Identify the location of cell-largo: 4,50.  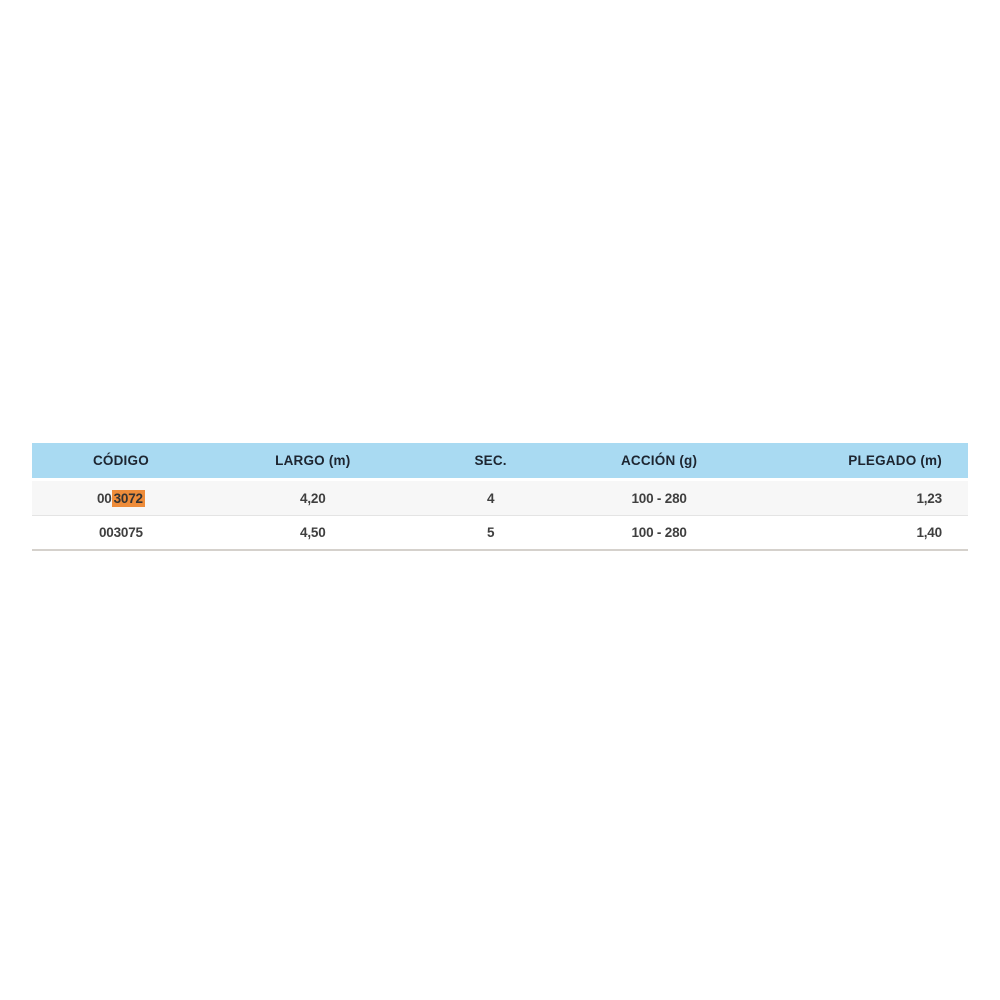
(313, 532).